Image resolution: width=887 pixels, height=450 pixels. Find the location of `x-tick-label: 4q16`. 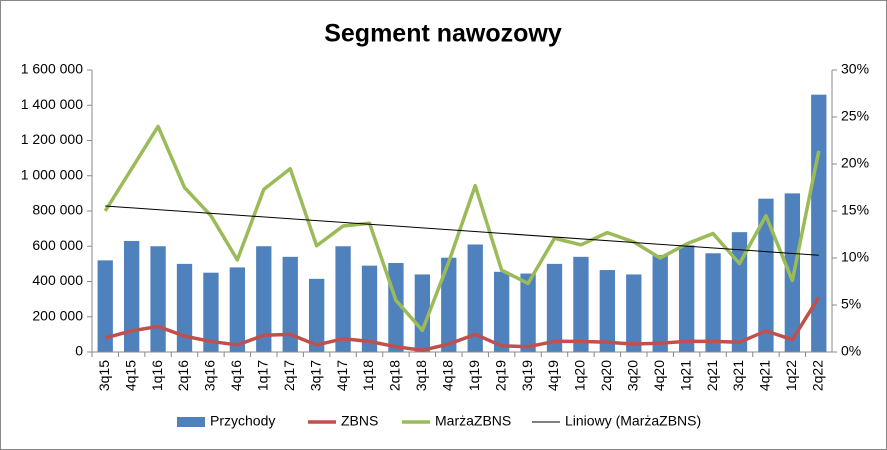

x-tick-label: 4q16 is located at coordinates (236, 375).